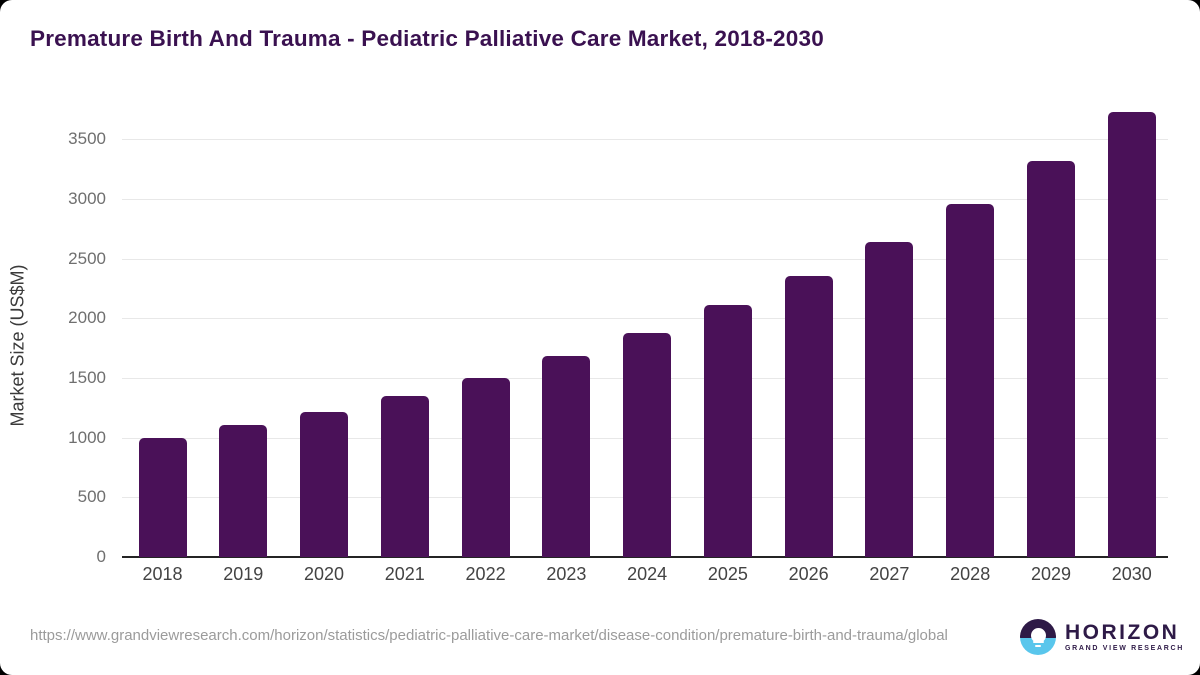  Describe the element at coordinates (87, 318) in the screenshot. I see `y-tick-label: 2000` at that location.